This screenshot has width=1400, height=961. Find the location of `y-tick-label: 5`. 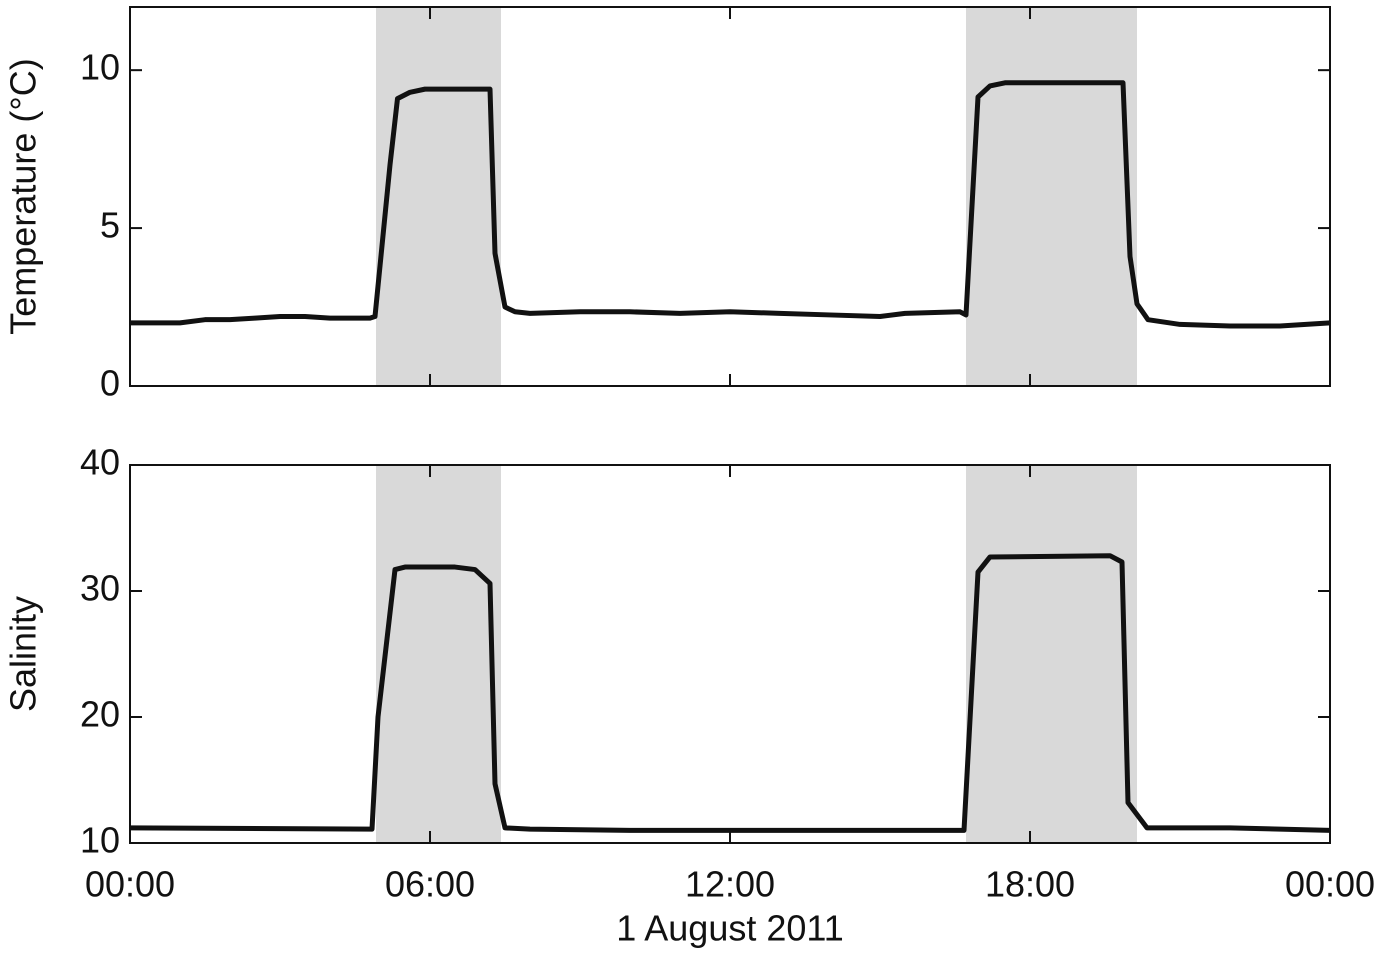

y-tick-label: 5 is located at coordinates (110, 225).